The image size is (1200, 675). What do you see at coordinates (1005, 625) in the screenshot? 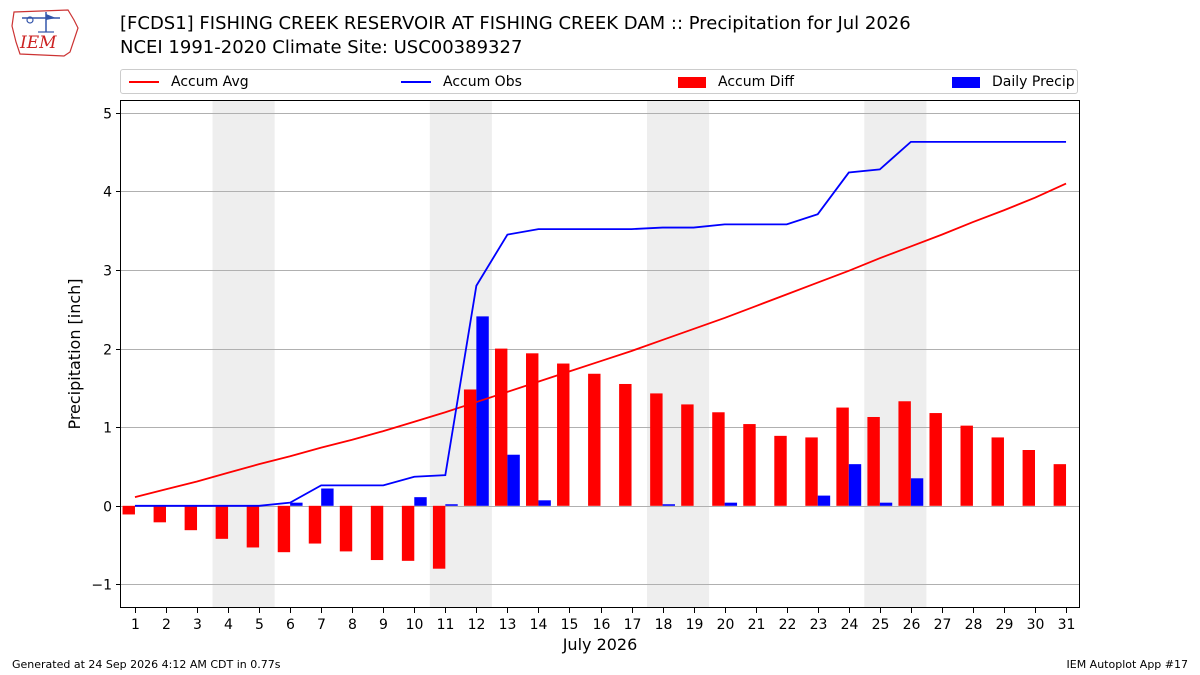
I see `x-tick-label: 29` at bounding box center [1005, 625].